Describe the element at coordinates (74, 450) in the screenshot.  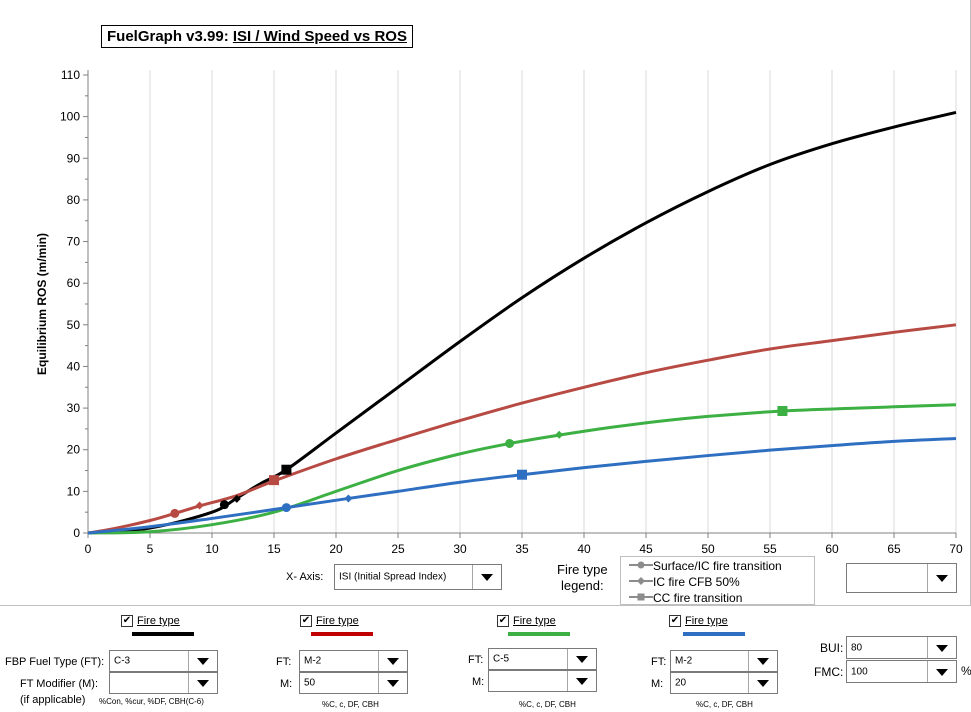
I see `y-tick-label: 20` at that location.